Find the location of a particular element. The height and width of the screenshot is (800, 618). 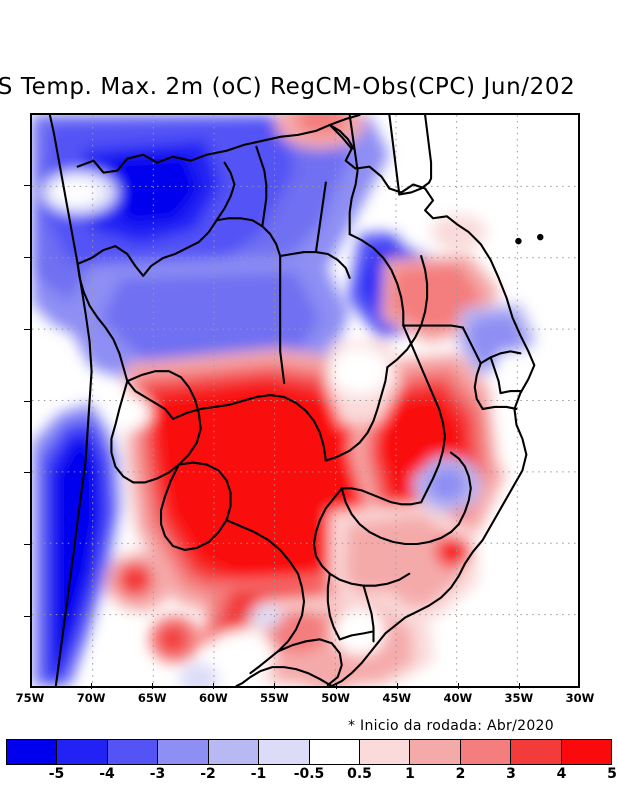

xtick-label-7: 40W is located at coordinates (458, 698).